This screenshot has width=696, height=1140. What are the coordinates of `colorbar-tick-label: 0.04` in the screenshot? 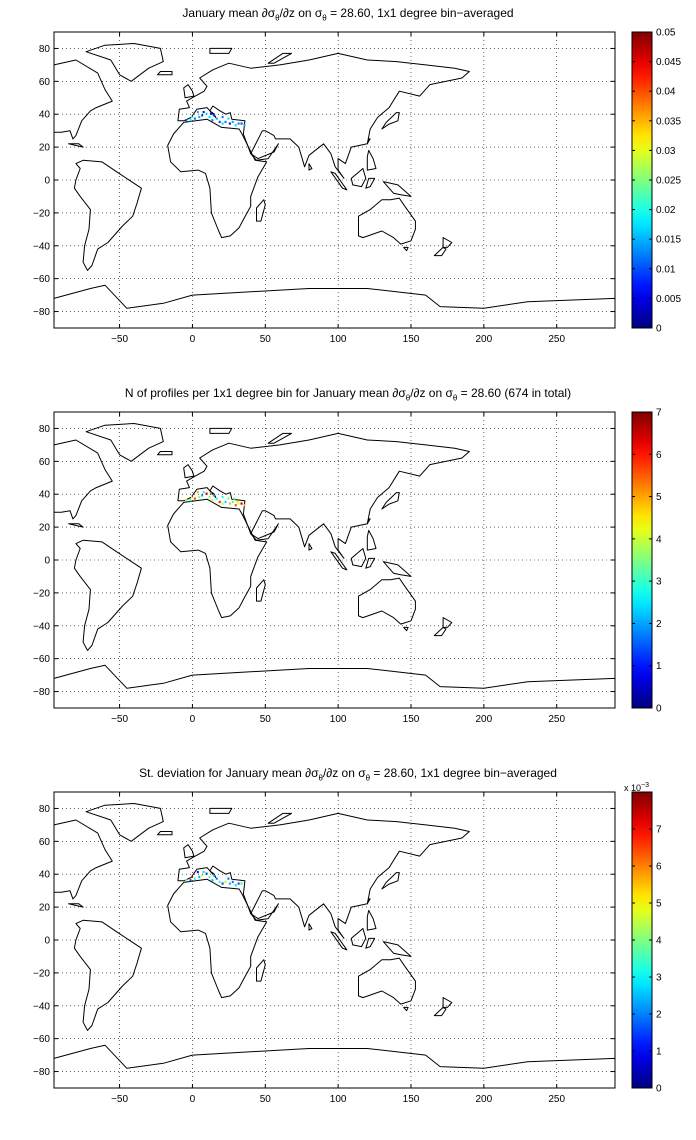 It's located at (666, 92).